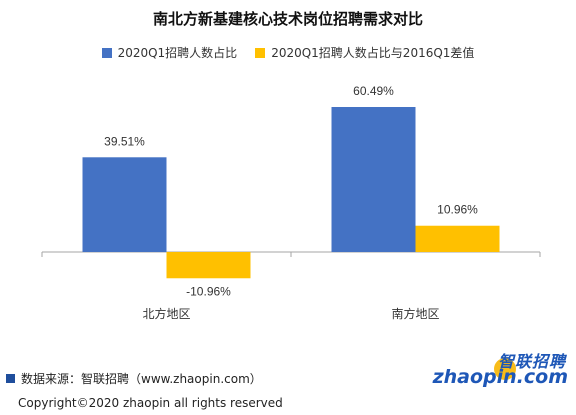  Describe the element at coordinates (10, 378) in the screenshot. I see `source-marker` at that location.